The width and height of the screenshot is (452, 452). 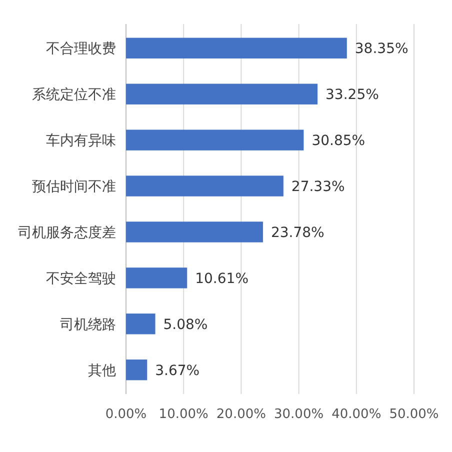 I want to click on x-tick-label: 10.00%, so click(x=183, y=414).